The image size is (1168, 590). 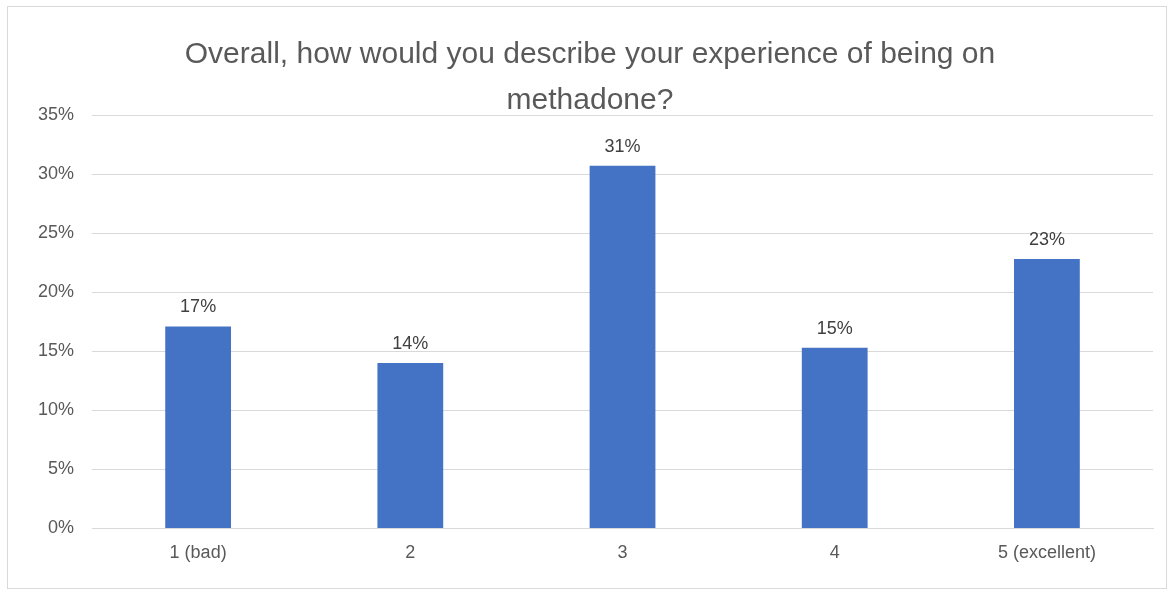 I want to click on data-label: 23%, so click(x=1046, y=239).